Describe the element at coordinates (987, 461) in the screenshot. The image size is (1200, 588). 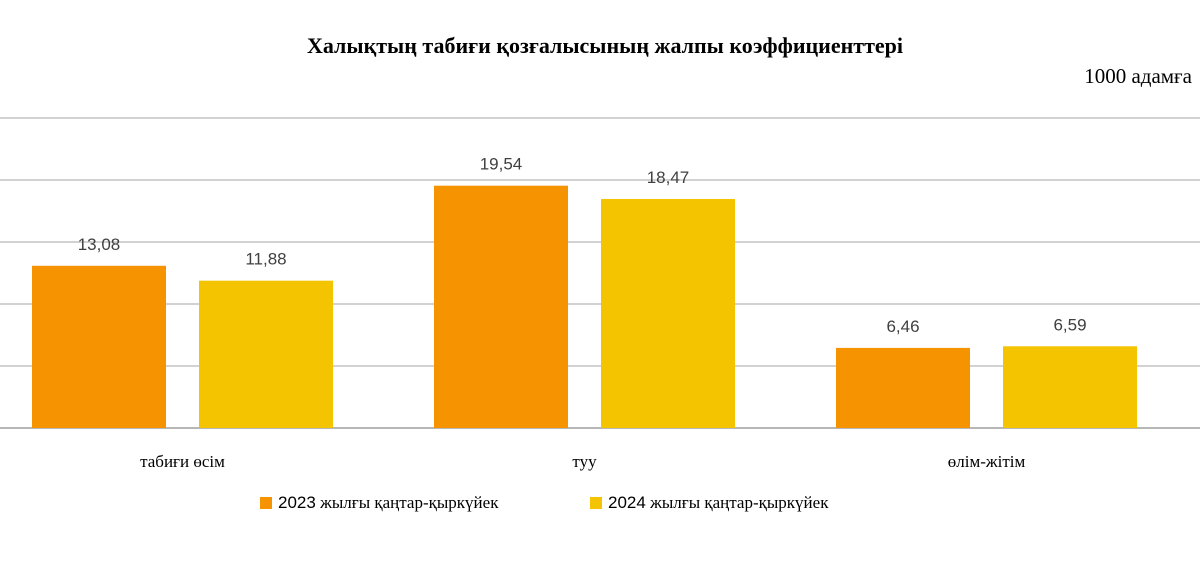
I see `category-label-3: өлім-жітім` at that location.